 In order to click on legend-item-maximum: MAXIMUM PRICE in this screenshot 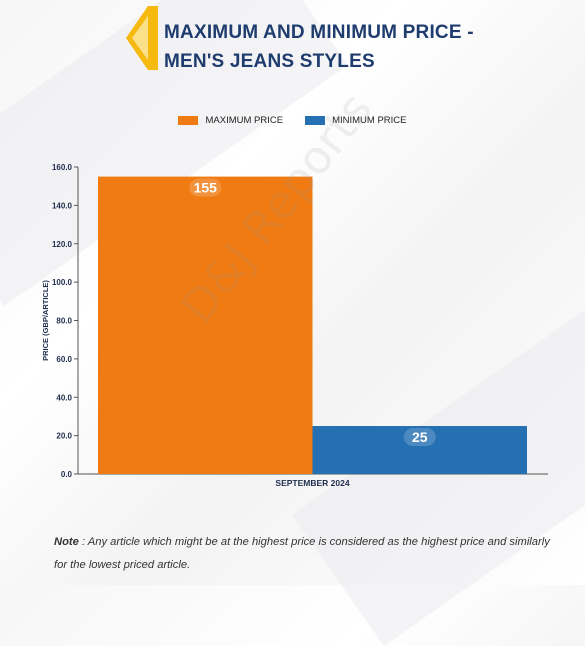, I will do `click(230, 120)`.